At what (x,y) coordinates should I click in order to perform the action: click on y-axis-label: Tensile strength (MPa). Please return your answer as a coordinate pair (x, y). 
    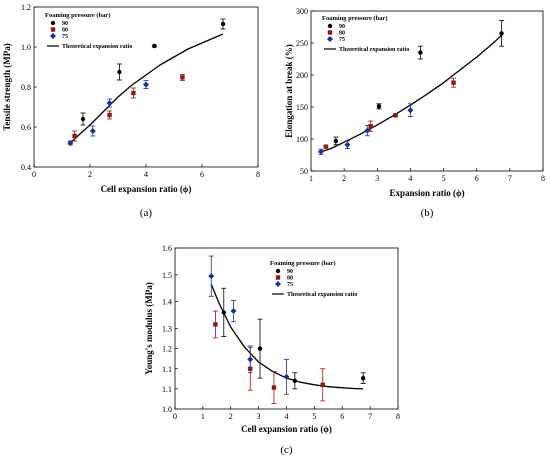
    Looking at the image, I should click on (7, 87).